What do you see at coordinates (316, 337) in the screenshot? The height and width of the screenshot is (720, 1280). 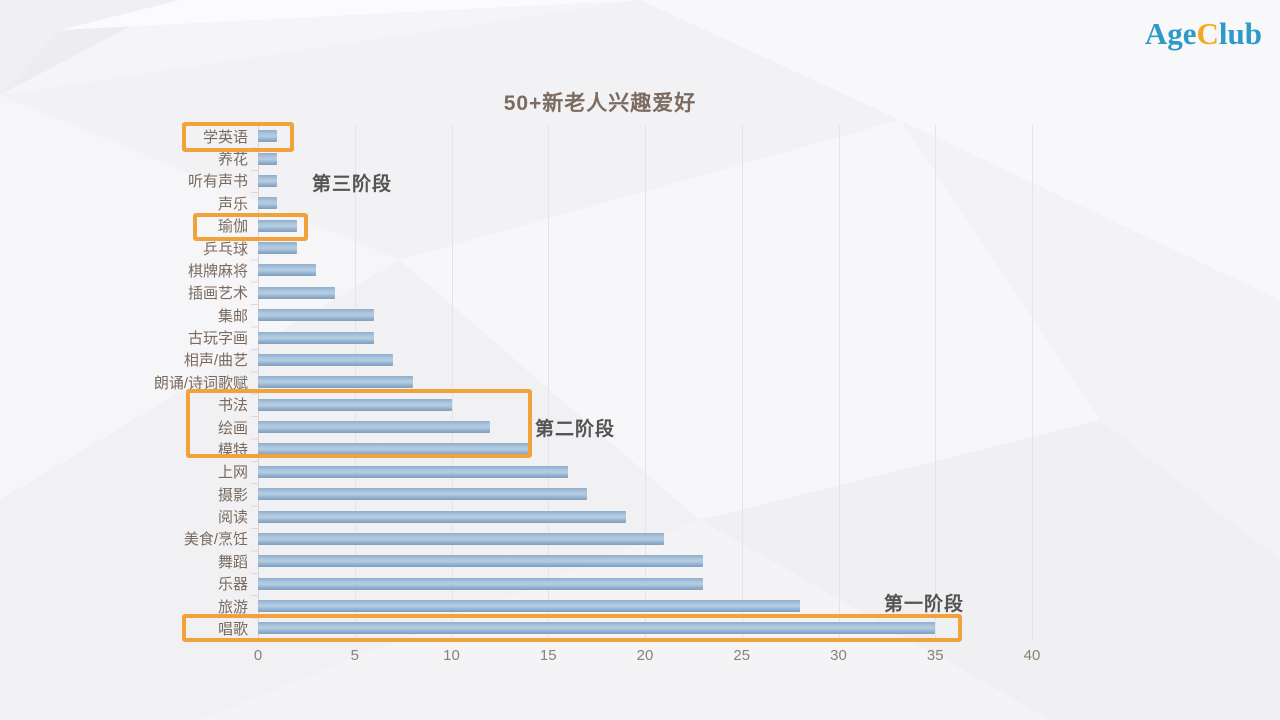 I see `bar-古玩字画` at bounding box center [316, 337].